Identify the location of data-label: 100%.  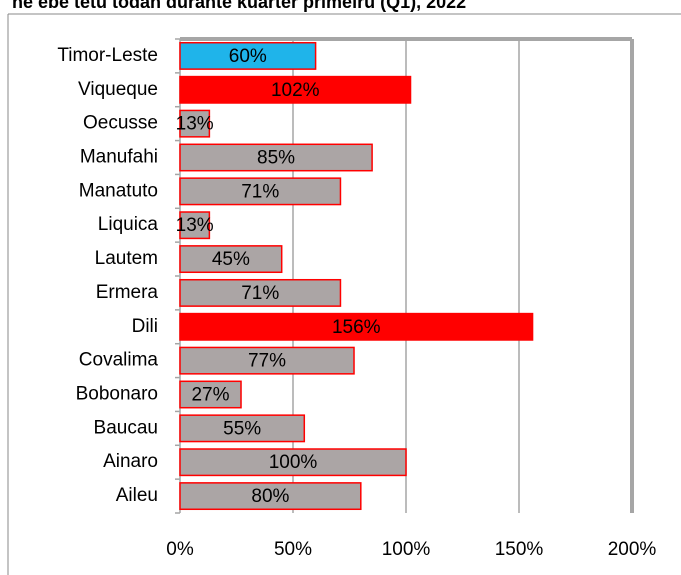
(293, 462).